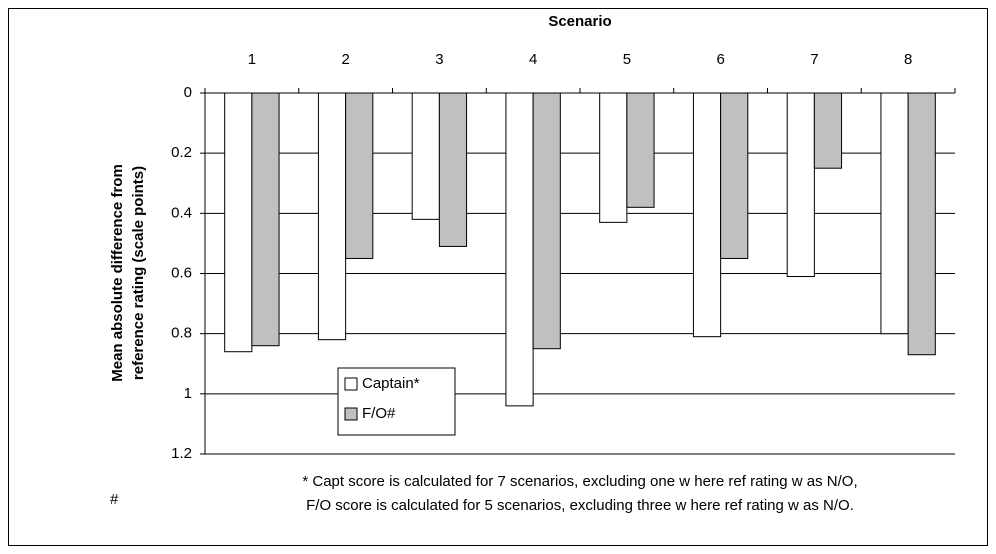  What do you see at coordinates (181, 453) in the screenshot?
I see `y-tick-label: 1.2` at bounding box center [181, 453].